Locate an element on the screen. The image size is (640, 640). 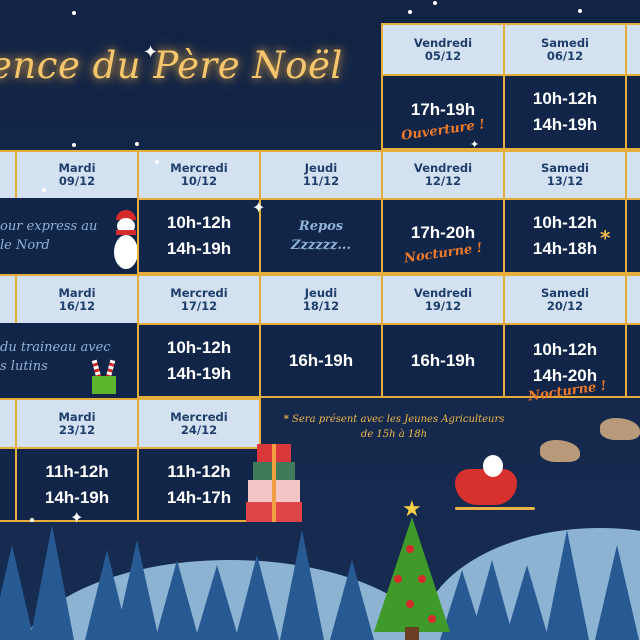
day-header-mardi-23: Mardi 23/12 is located at coordinates (77, 423).